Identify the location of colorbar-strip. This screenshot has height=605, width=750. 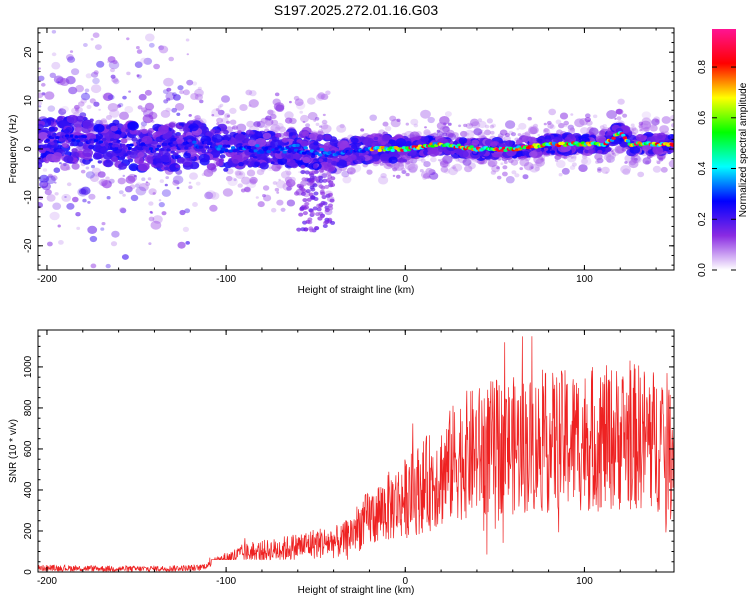
(724, 149).